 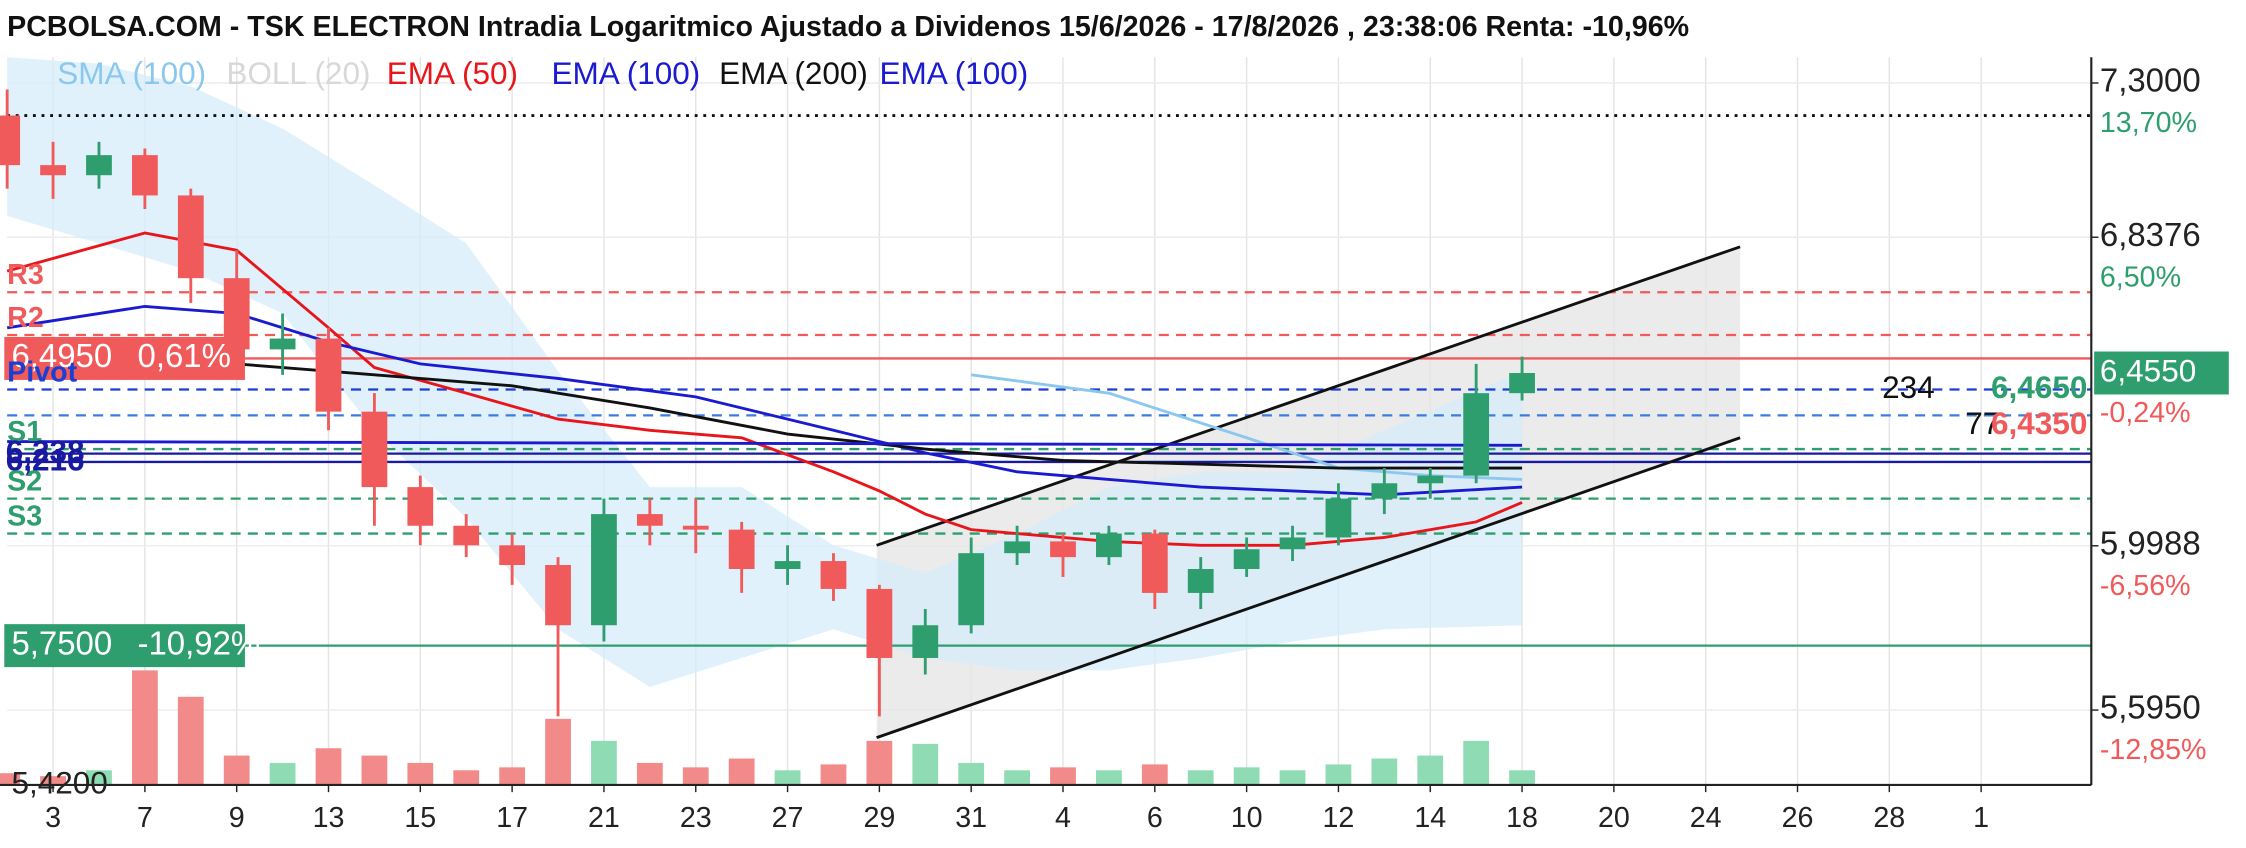 I want to click on x-tick-label: 29, so click(x=879, y=818).